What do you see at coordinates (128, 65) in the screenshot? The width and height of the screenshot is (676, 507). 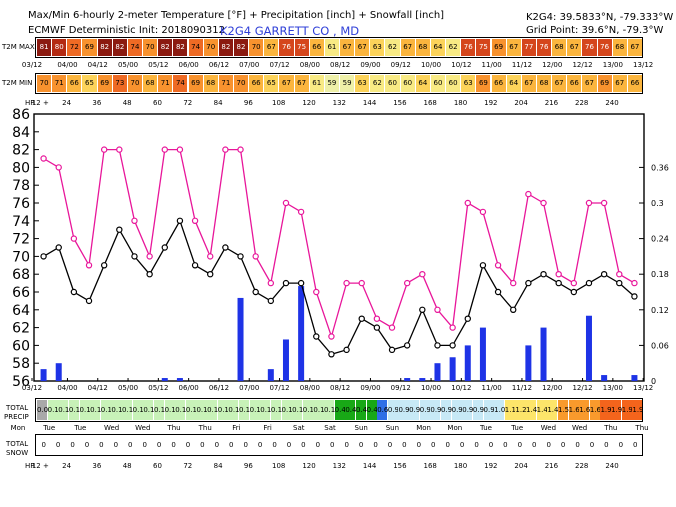 I see `top-date-tick: 05/00` at bounding box center [128, 65].